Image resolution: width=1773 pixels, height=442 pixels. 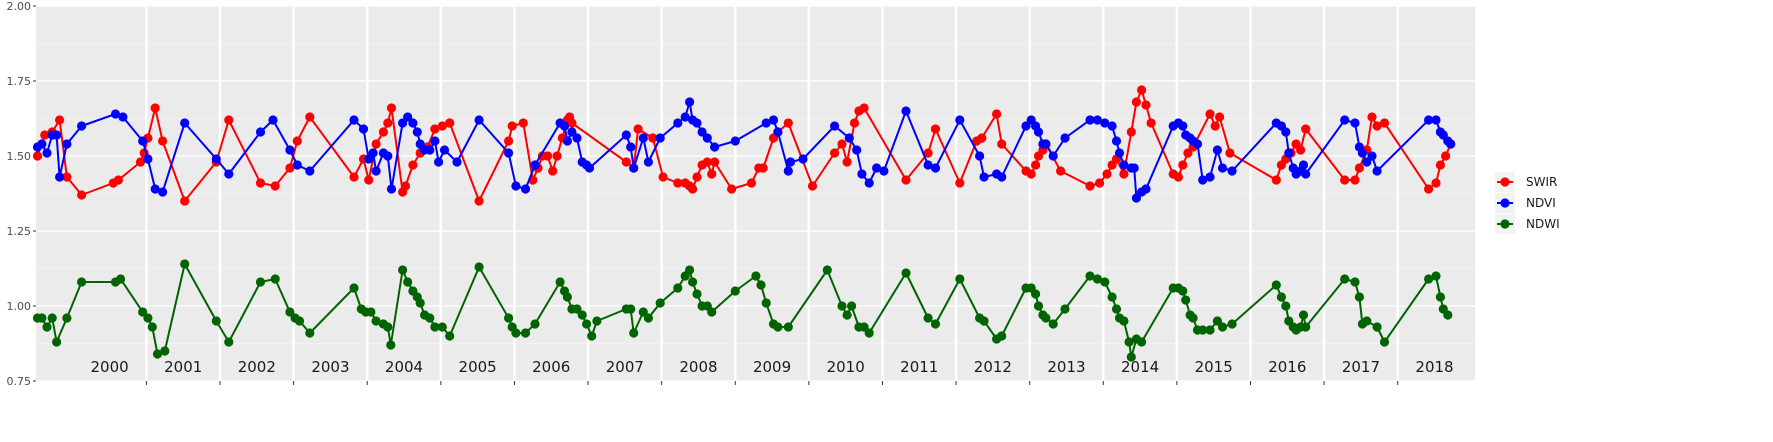 I want to click on y-tick-label: 2.00, so click(x=19, y=6).